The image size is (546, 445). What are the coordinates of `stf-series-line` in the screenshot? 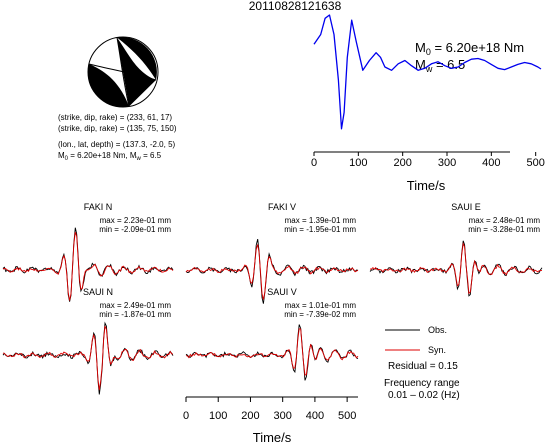 It's located at (427, 72).